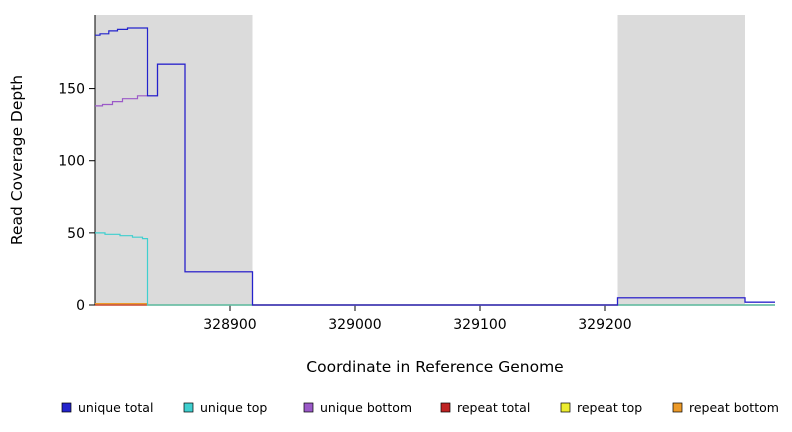  I want to click on legend-item-repeat-top: repeat top, so click(601, 407).